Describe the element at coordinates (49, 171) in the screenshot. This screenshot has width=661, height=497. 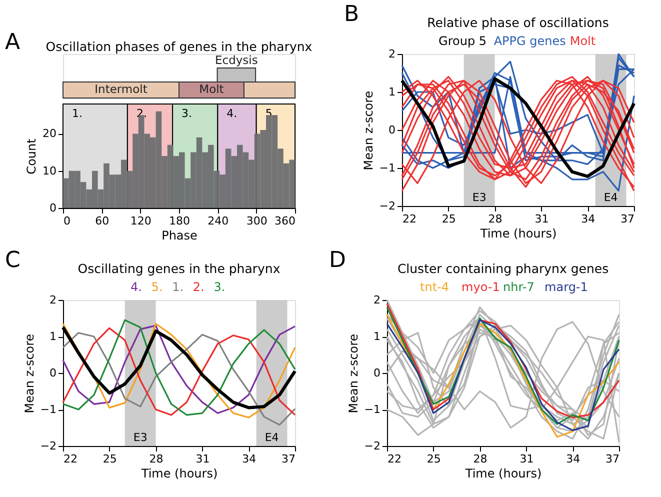
I see `y-tick-label: 10` at that location.